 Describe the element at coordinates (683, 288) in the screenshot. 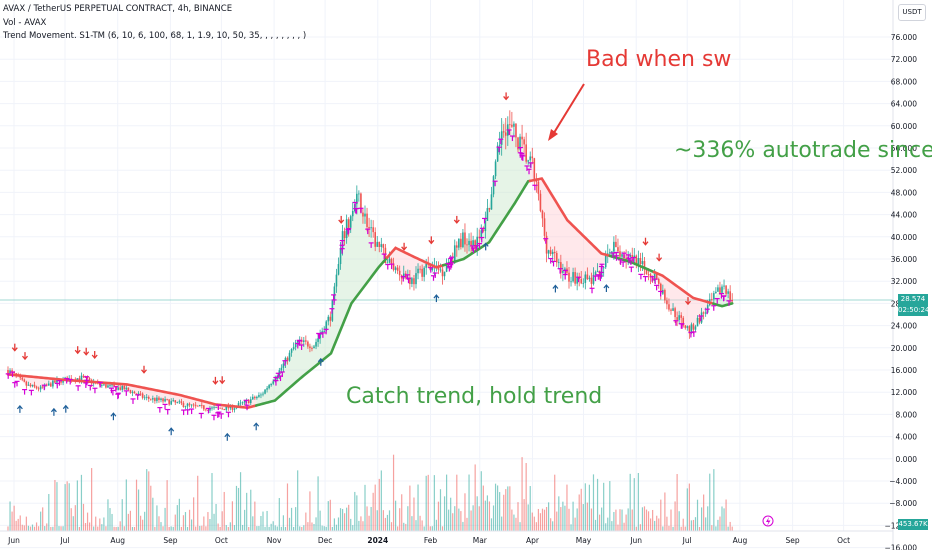

I see `trend-line-segment` at that location.